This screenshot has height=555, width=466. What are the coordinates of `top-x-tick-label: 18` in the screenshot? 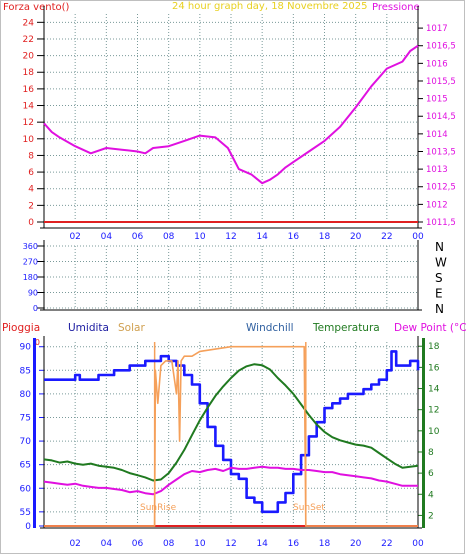 It's located at (325, 237).